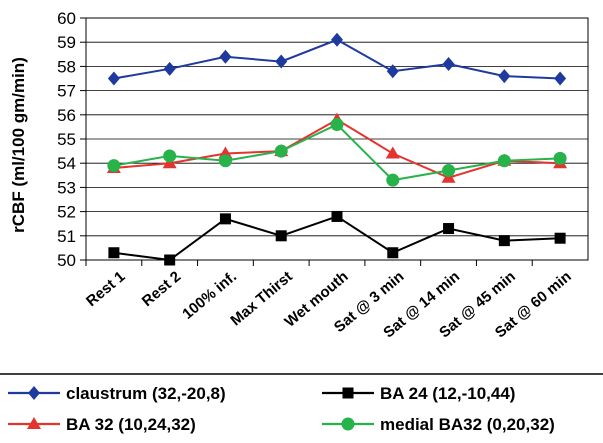  I want to click on y-tick-label-1: 51, so click(66, 236).